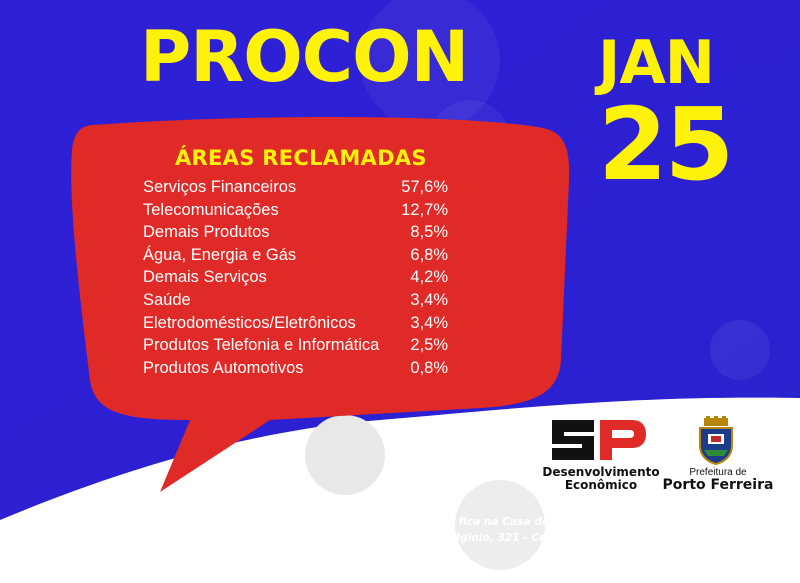  Describe the element at coordinates (656, 63) in the screenshot. I see `month-label: JAN` at that location.